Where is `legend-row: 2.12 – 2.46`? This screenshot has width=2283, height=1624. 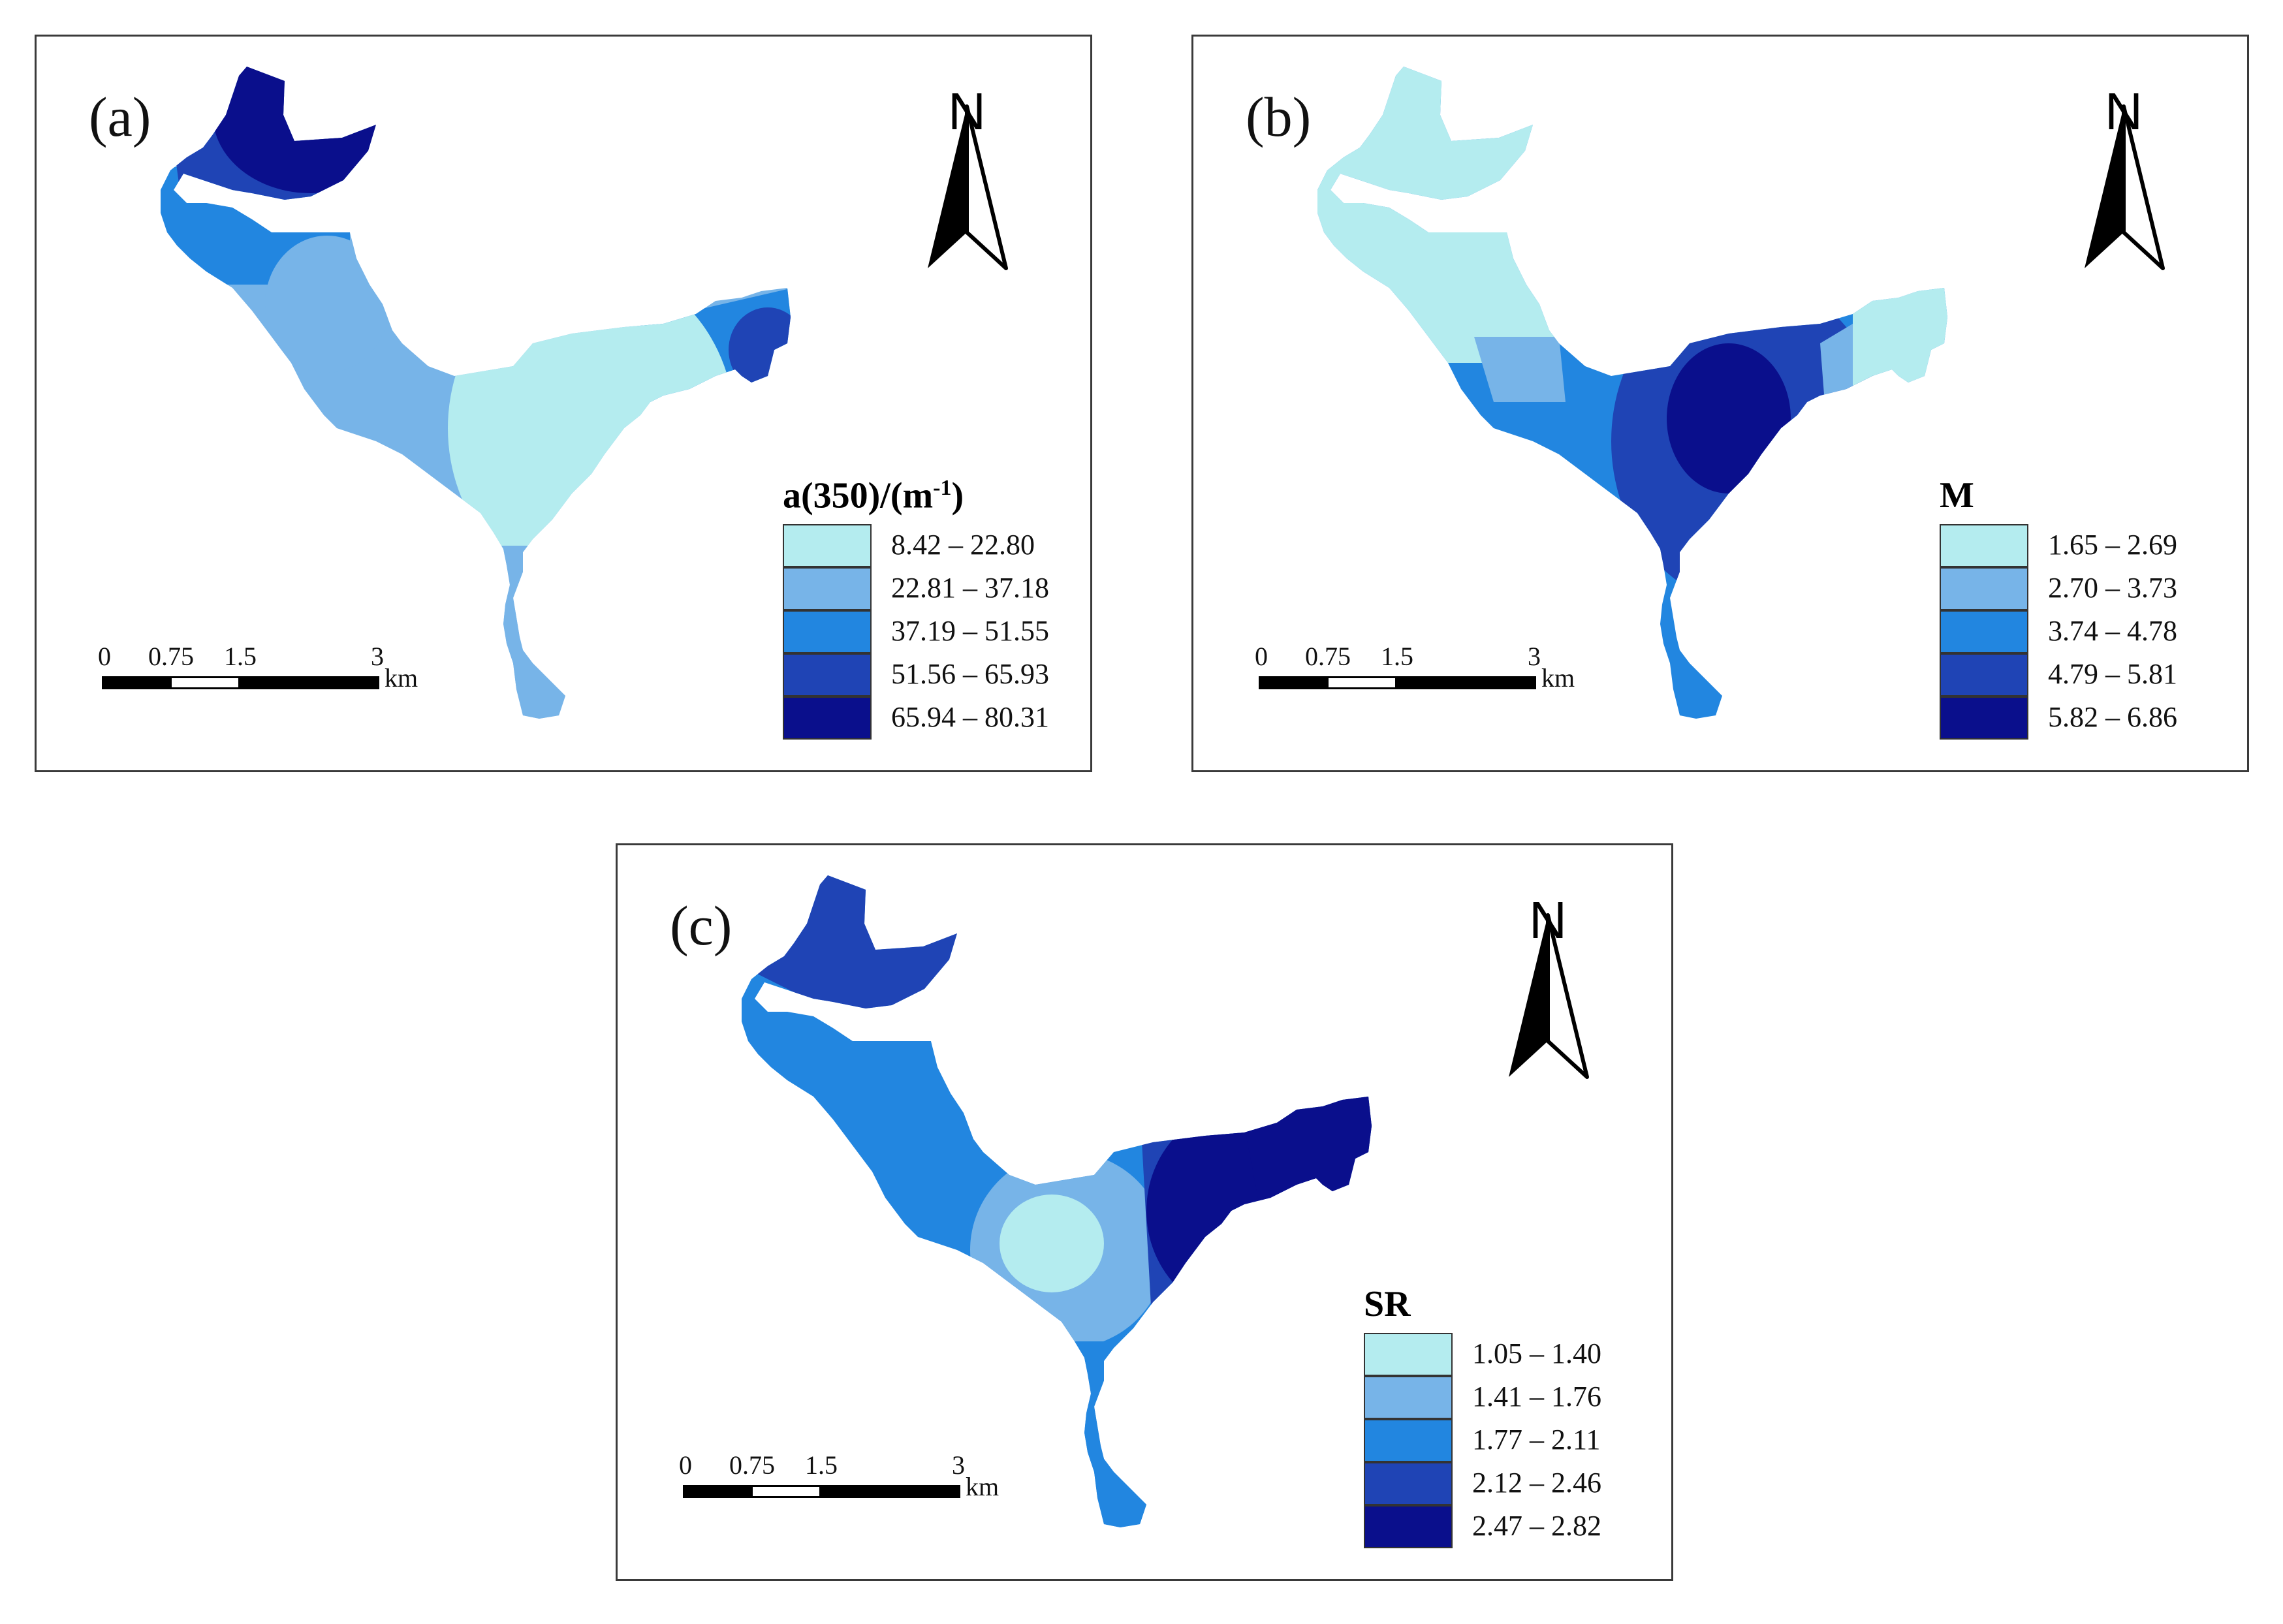 legend-row: 2.12 – 2.46 is located at coordinates (1483, 1484).